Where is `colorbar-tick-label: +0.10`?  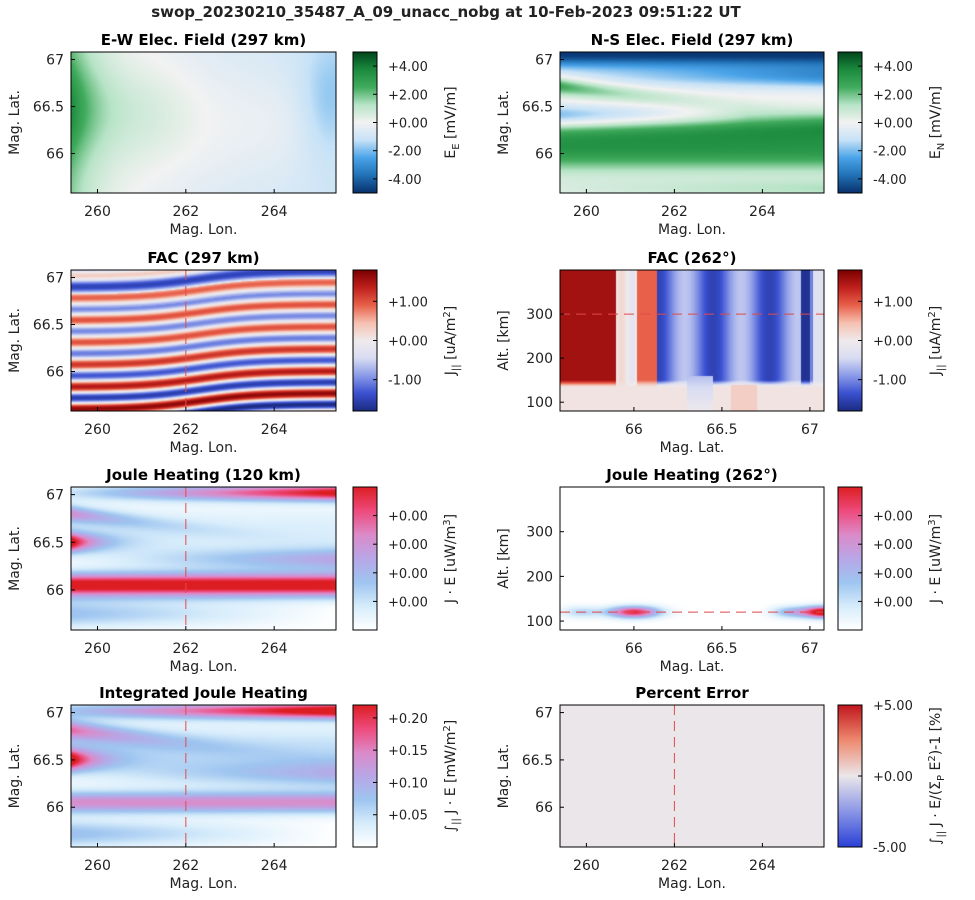 colorbar-tick-label: +0.10 is located at coordinates (408, 783).